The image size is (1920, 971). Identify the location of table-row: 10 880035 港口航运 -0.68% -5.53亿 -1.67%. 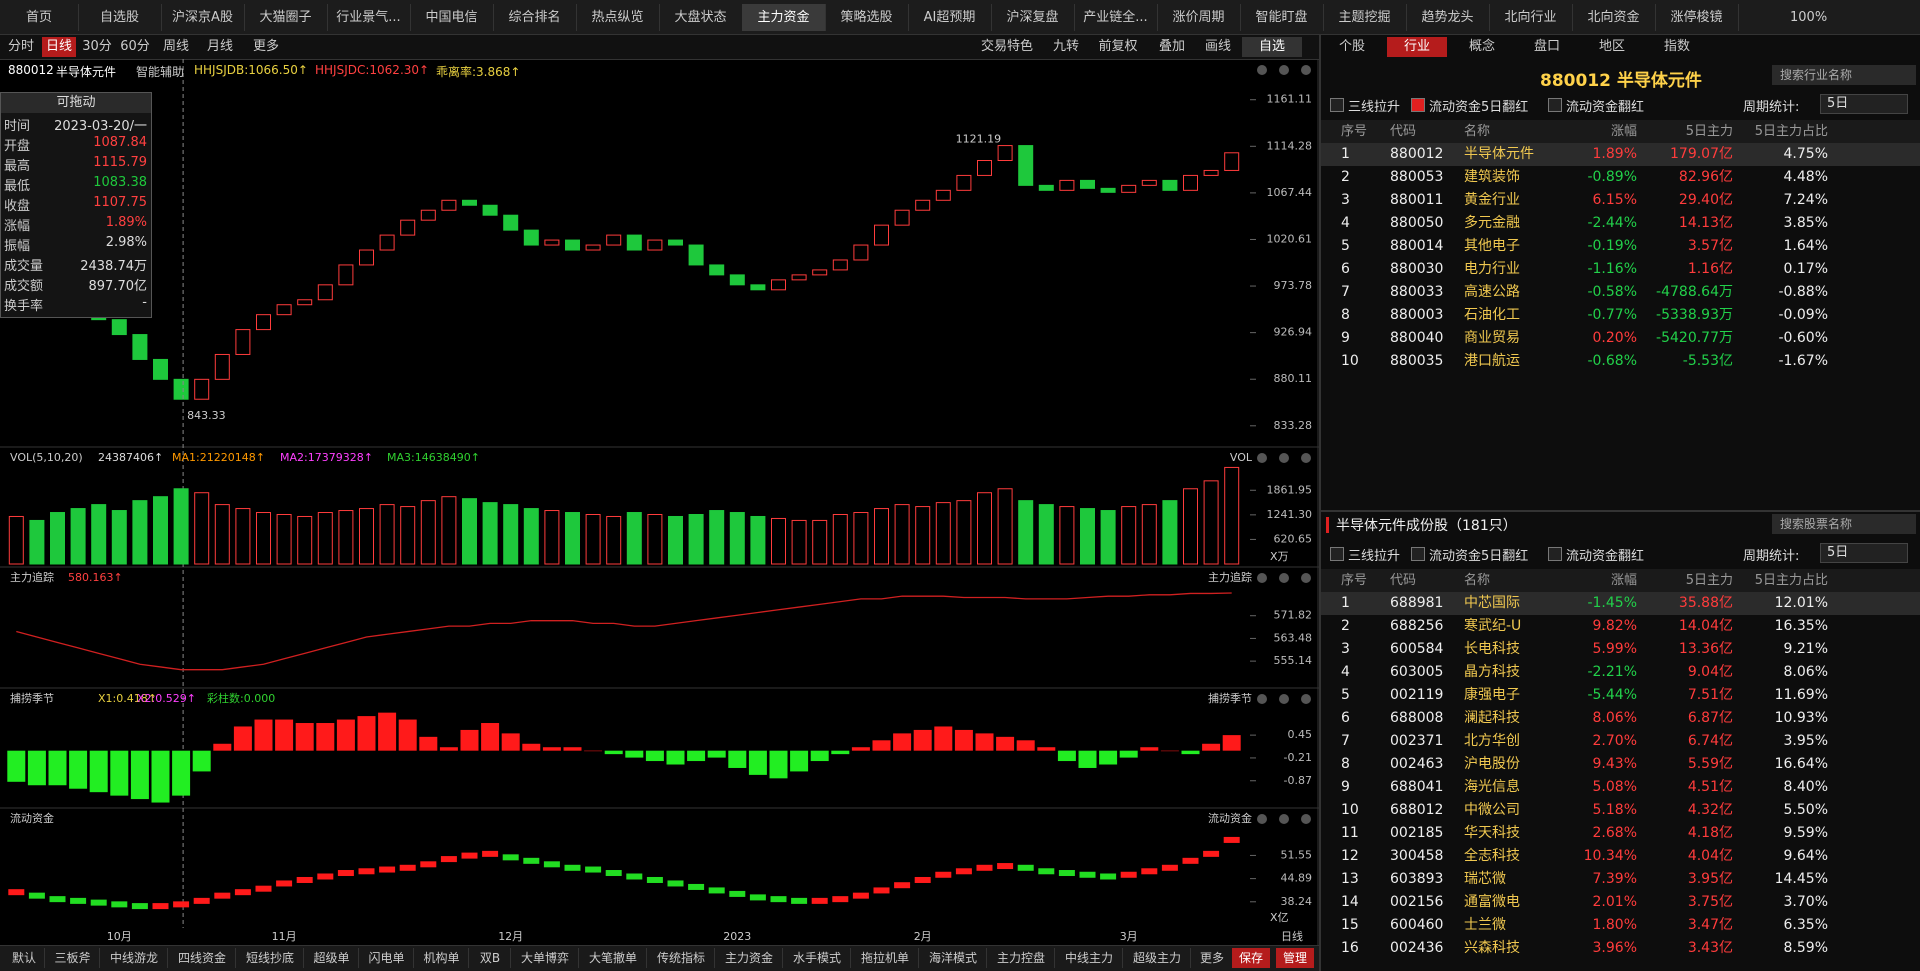
(1620, 361).